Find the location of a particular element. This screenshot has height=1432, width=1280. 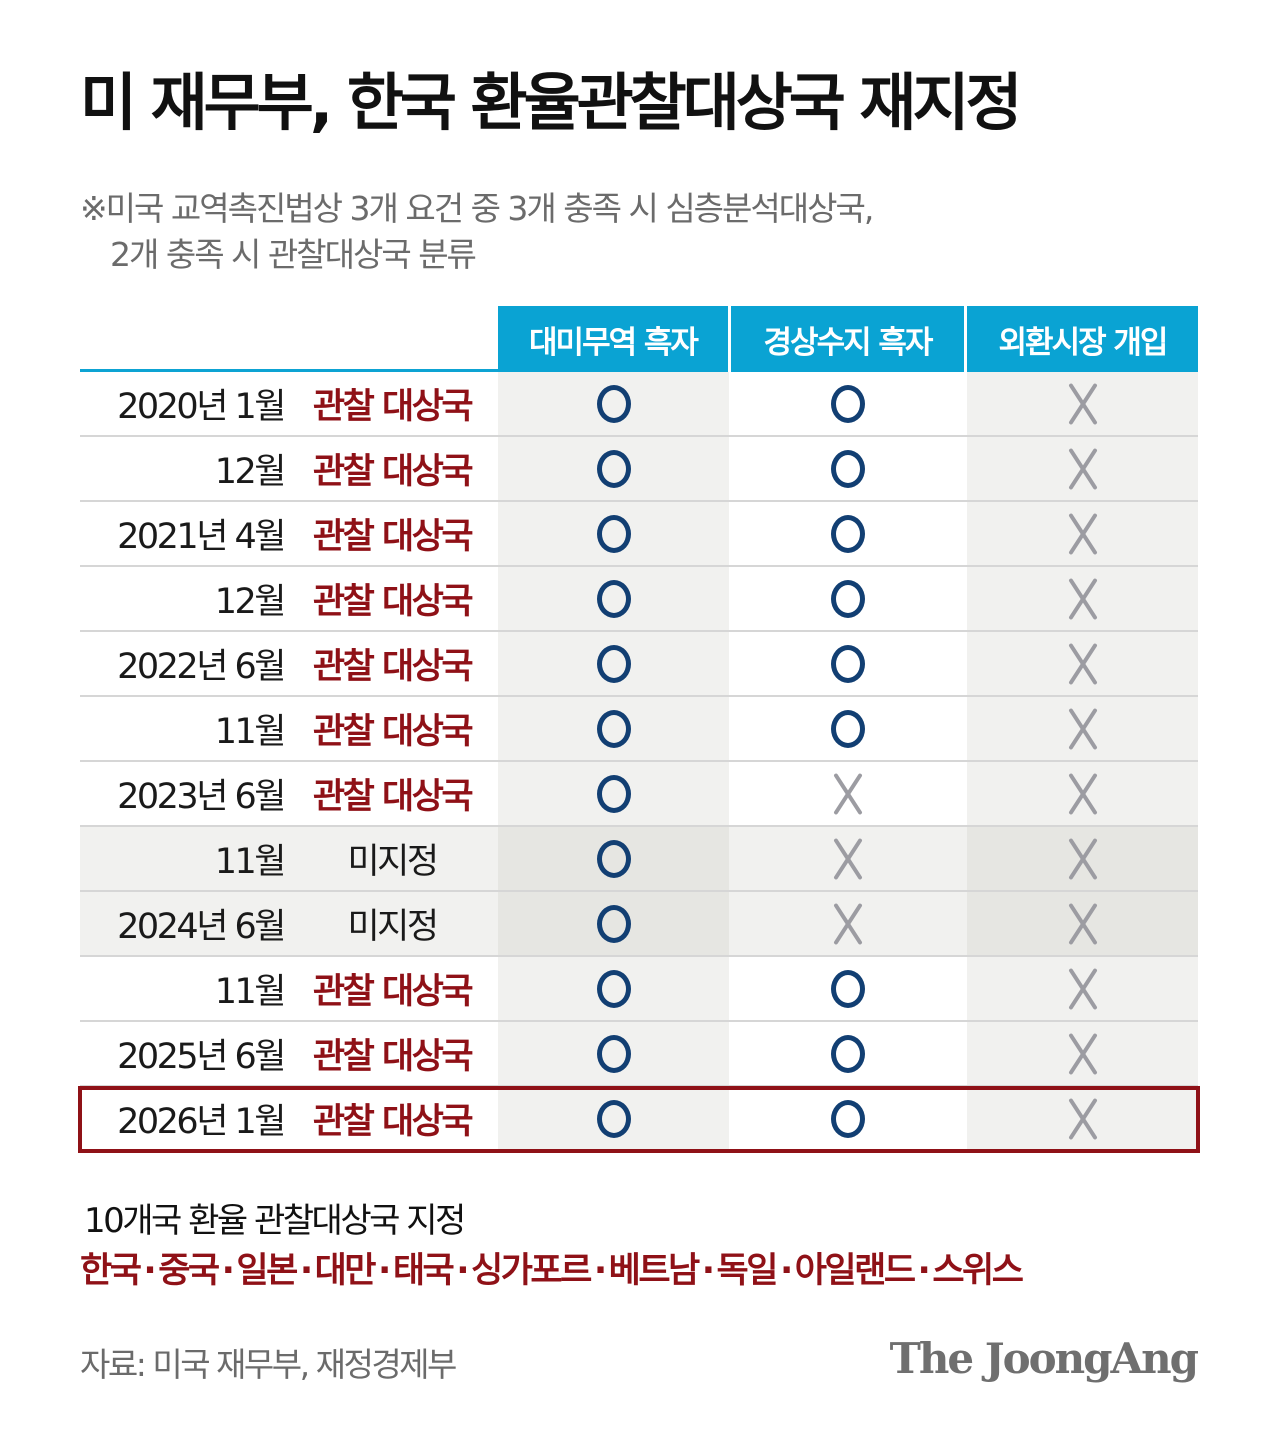

column-header-trade-surplus: 대미무역 흑자 is located at coordinates (613, 339).